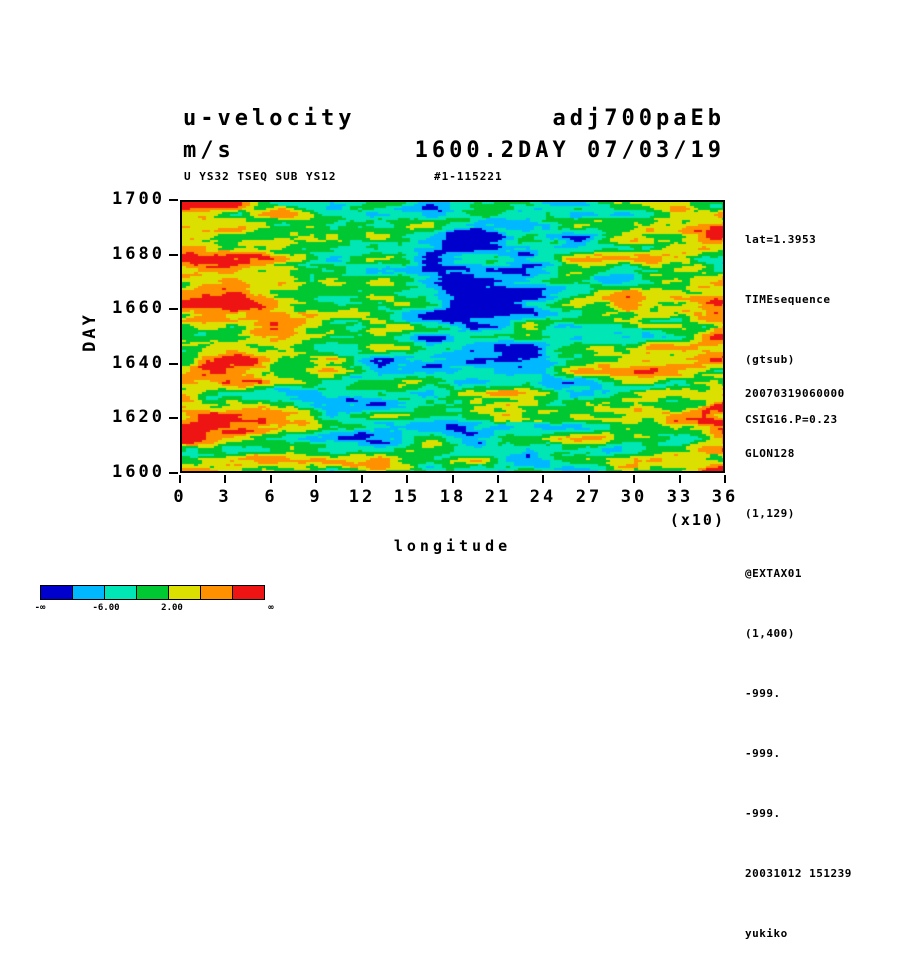 The image size is (904, 964). What do you see at coordinates (453, 497) in the screenshot?
I see `x-axis-tick-label: 18` at bounding box center [453, 497].